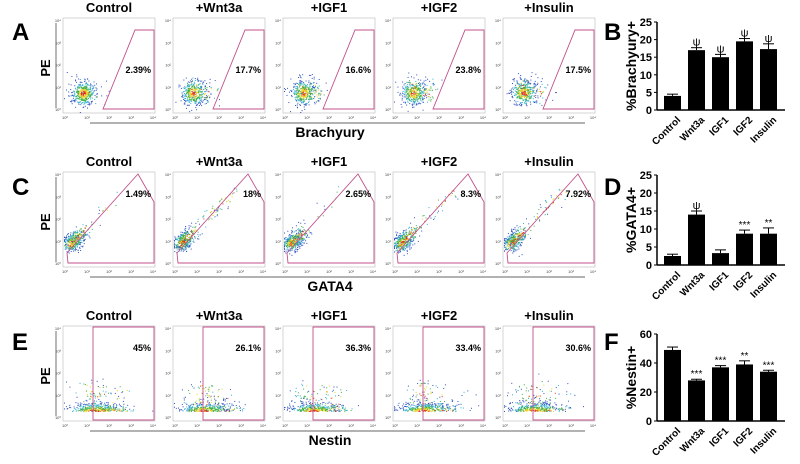 The image size is (800, 464). I want to click on y-tick-label: 10⁴, so click(388, 174).